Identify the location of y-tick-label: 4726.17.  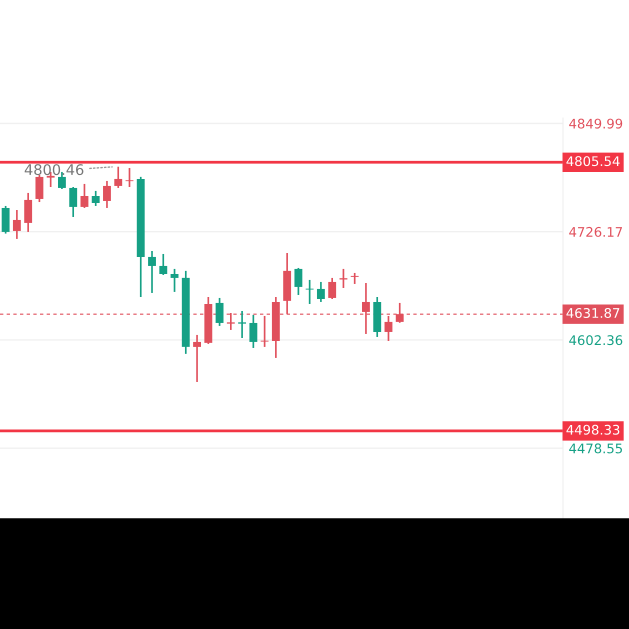
(595, 231).